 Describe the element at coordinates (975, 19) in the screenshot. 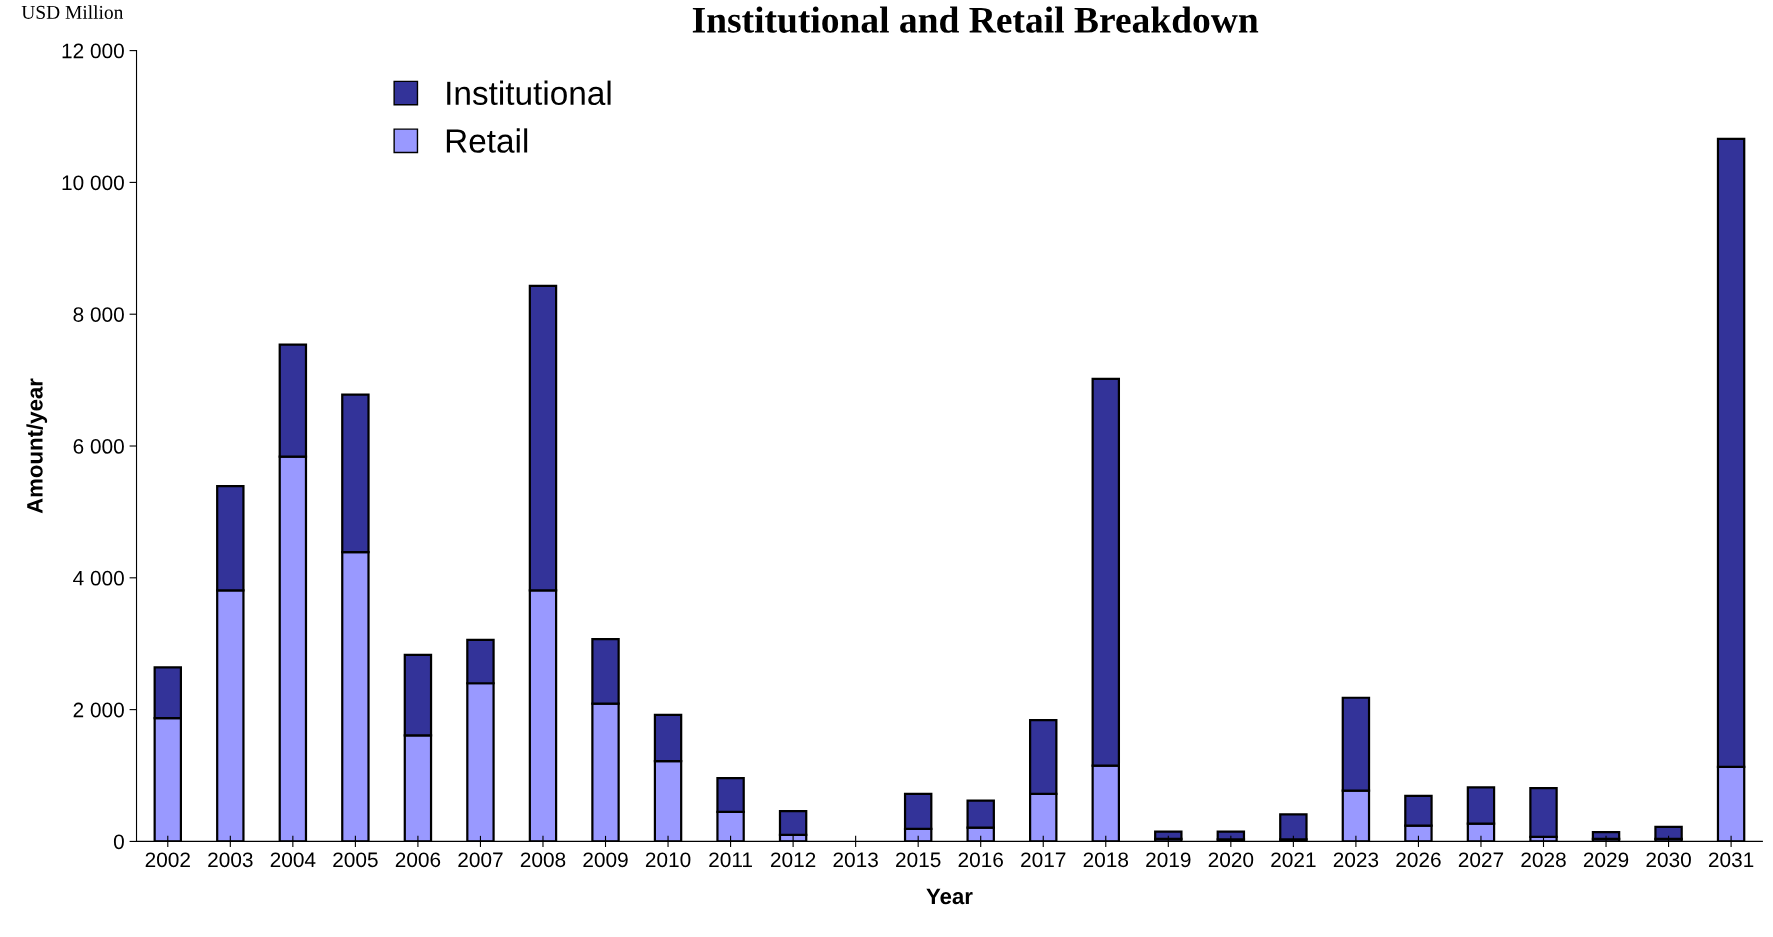

I see `chart-title: Institutional and Retail Breakdown` at that location.